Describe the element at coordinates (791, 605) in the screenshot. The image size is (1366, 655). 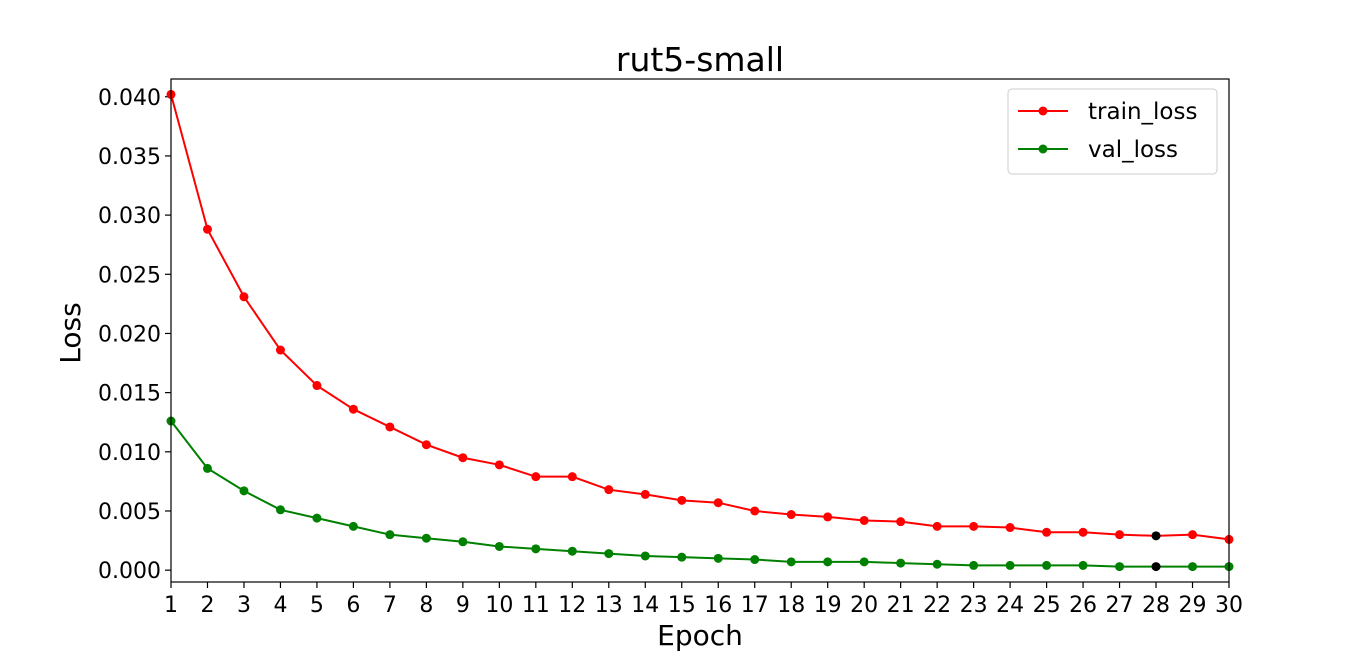
I see `x-tick-label: 18` at that location.